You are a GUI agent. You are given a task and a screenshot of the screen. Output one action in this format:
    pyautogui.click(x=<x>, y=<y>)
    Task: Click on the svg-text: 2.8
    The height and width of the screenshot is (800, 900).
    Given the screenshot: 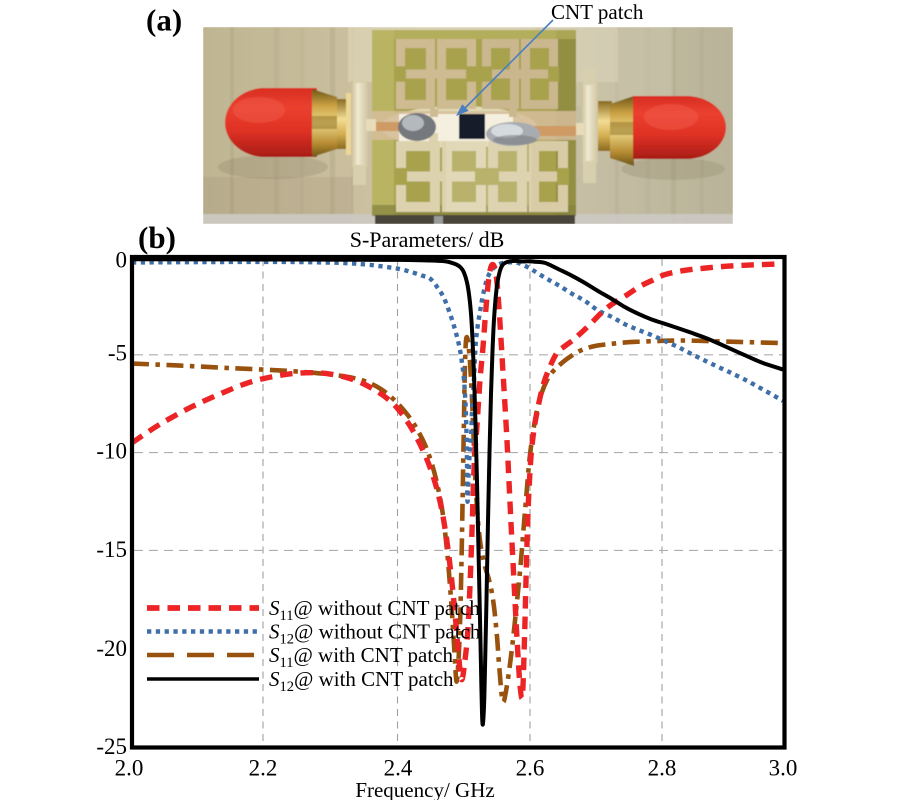 What is the action you would take?
    pyautogui.click(x=662, y=768)
    